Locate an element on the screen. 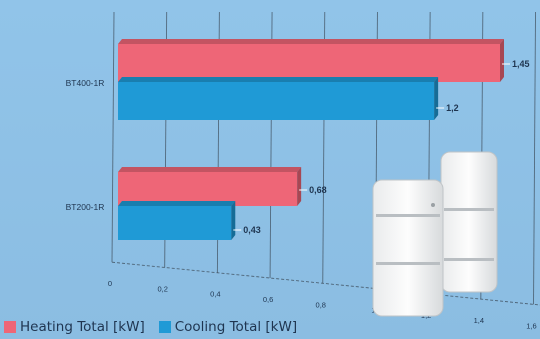 Image resolution: width=540 pixels, height=339 pixels. x-tick-label-3: 0,6 is located at coordinates (268, 299).